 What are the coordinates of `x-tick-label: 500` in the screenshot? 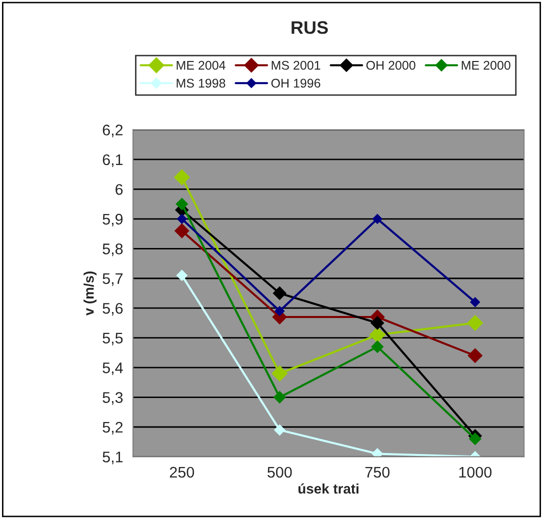 It's located at (280, 472).